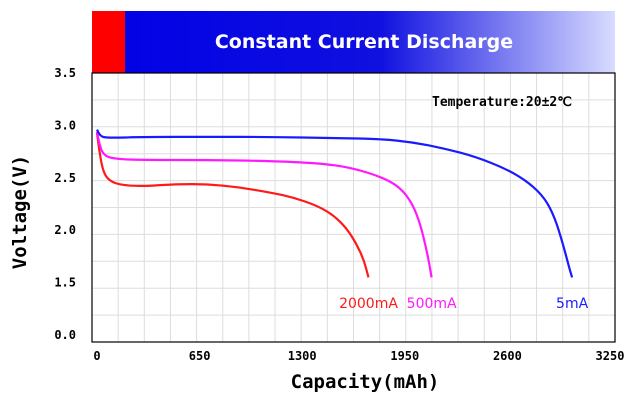  Describe the element at coordinates (96, 356) in the screenshot. I see `x-tick-label: 0` at that location.